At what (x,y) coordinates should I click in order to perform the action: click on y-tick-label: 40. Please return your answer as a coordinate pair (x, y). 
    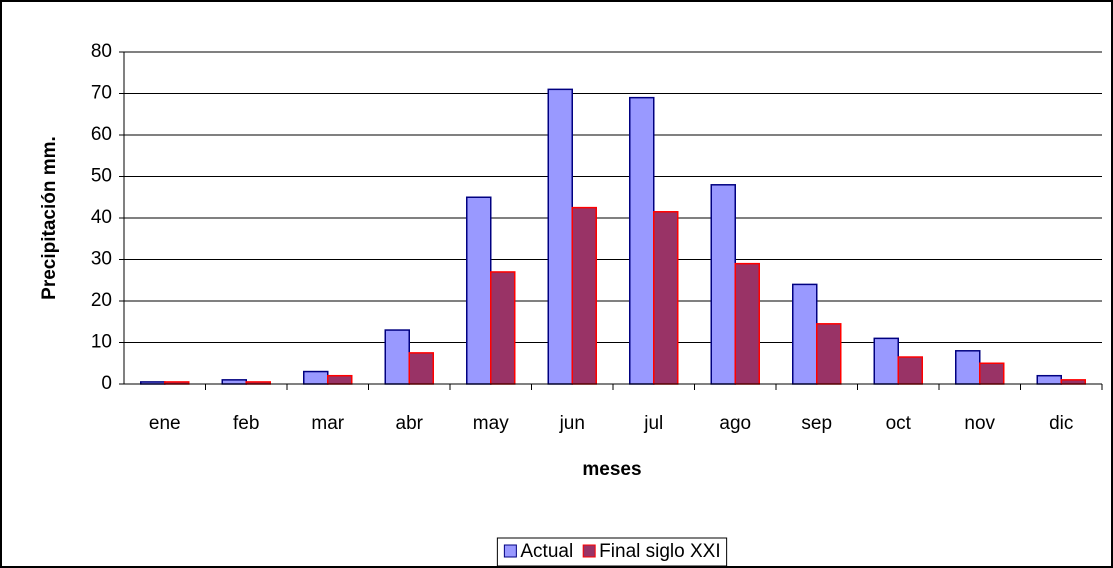
    Looking at the image, I should click on (101, 217).